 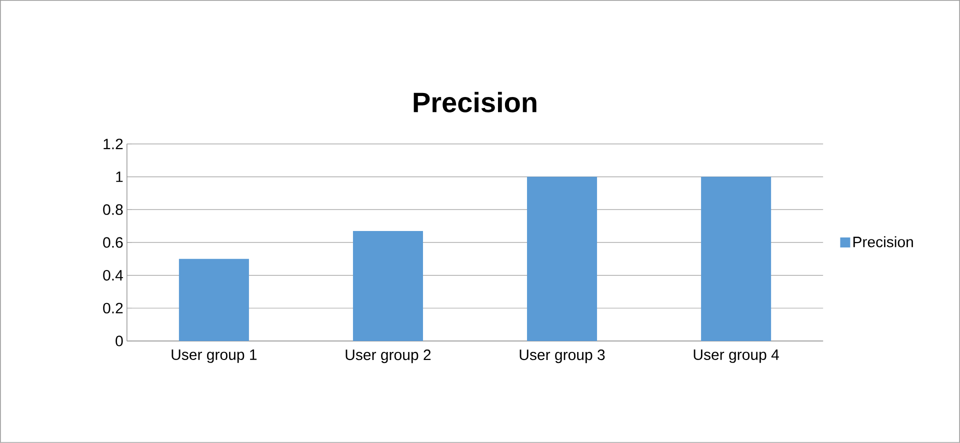 I want to click on x-tick-label: User group 1, so click(x=214, y=356).